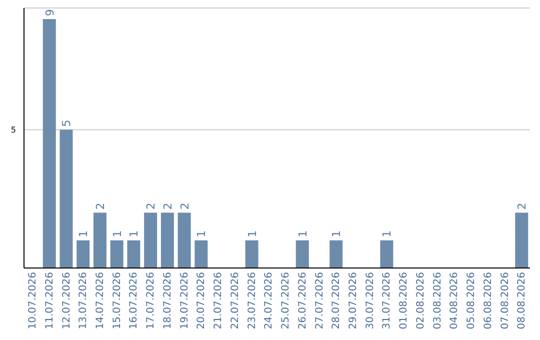 The width and height of the screenshot is (540, 340). I want to click on x-tick-label: 16.07.2026, so click(134, 301).